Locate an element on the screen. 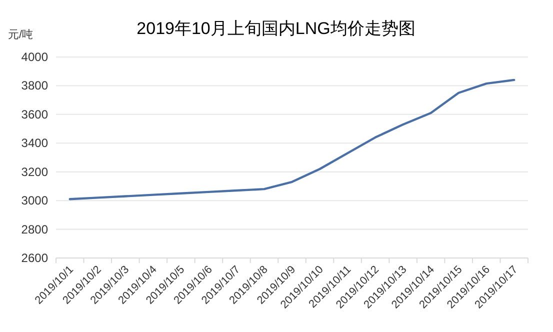 This screenshot has height=332, width=553. y-tick-label: 3800 is located at coordinates (34, 85).